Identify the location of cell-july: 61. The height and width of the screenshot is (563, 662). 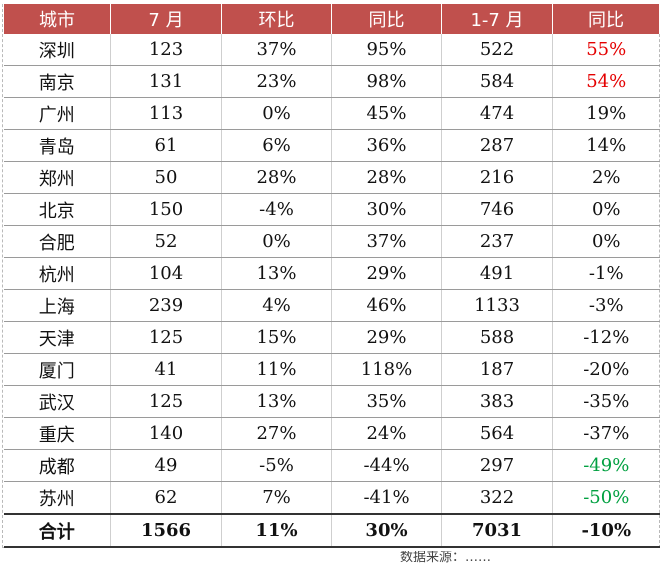
(166, 145).